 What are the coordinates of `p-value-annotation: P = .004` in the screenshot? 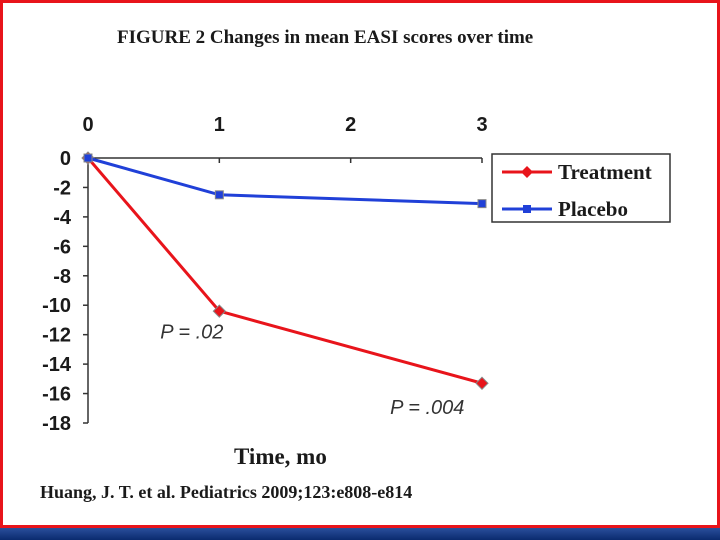 It's located at (427, 408).